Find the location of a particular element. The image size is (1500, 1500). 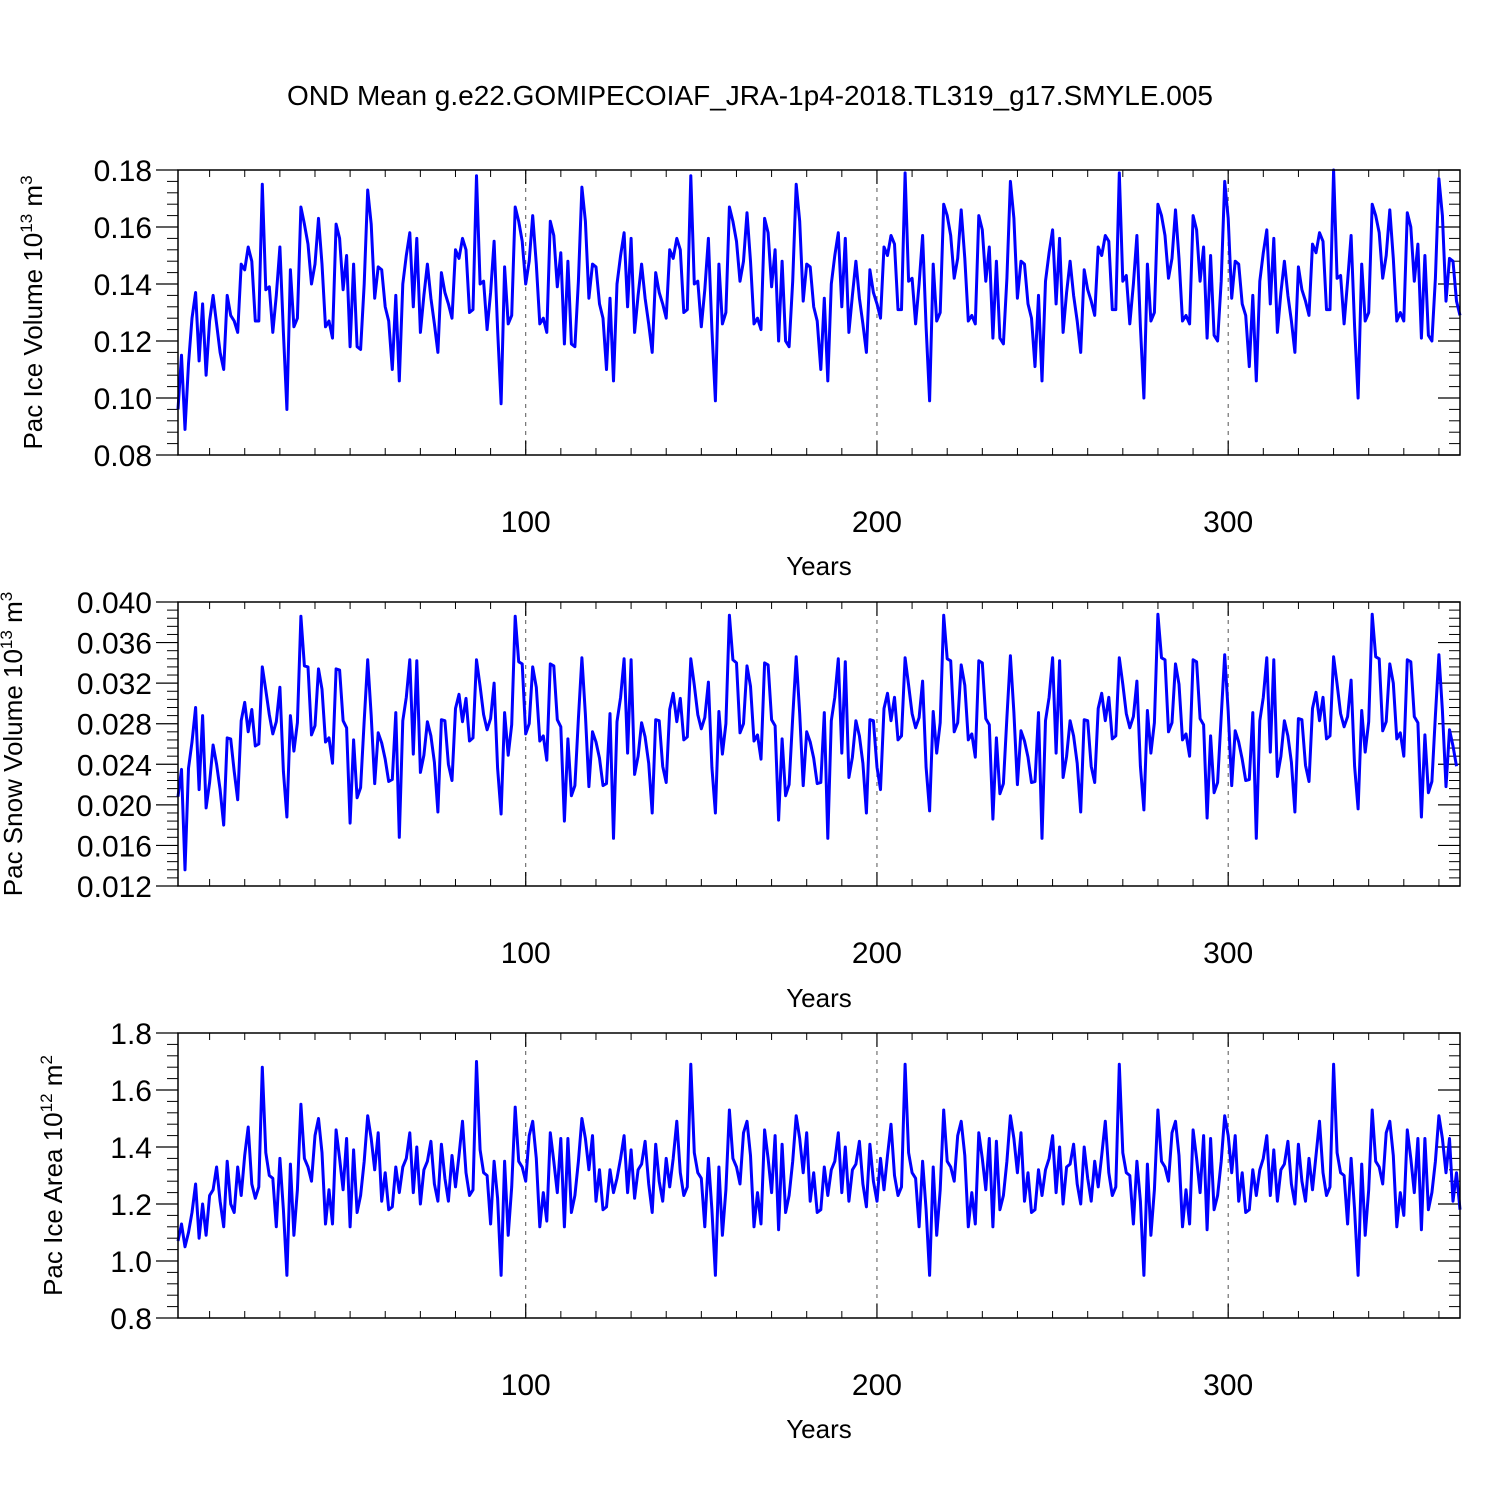

y-tick-label: 0.16 is located at coordinates (123, 228).